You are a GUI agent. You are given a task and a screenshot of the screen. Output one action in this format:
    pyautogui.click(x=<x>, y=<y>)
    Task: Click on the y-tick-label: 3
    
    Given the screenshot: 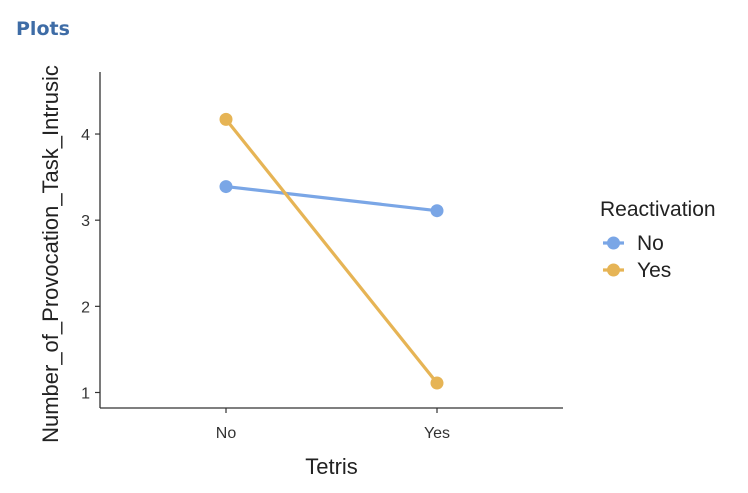 What is the action you would take?
    pyautogui.click(x=85, y=221)
    